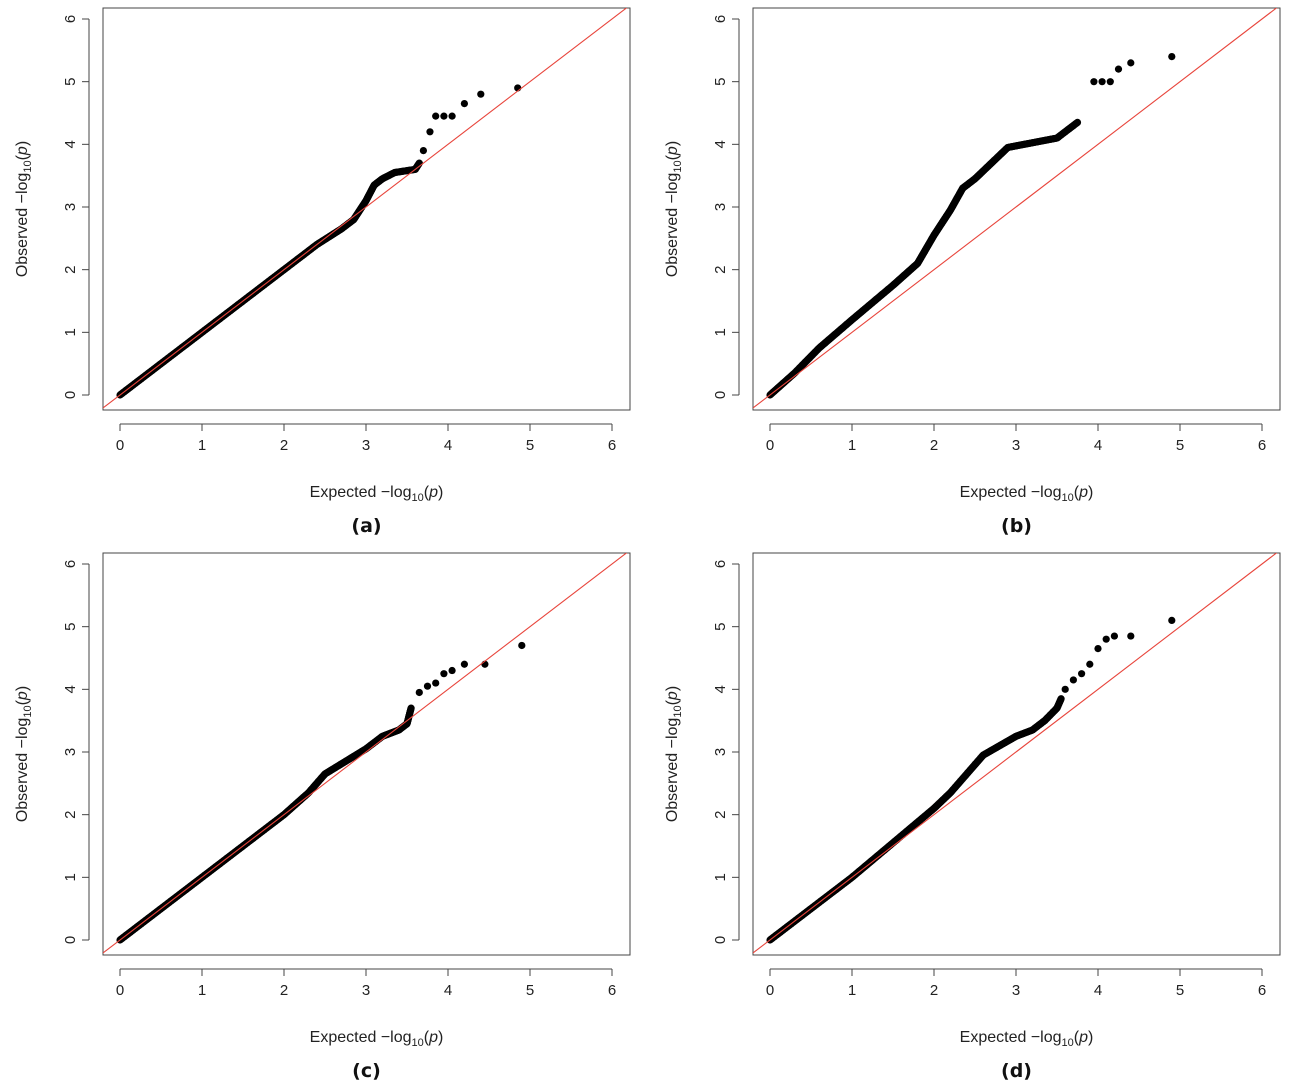 The image size is (1291, 1090). What do you see at coordinates (672, 696) in the screenshot?
I see `y-axis-title-p: p` at bounding box center [672, 696].